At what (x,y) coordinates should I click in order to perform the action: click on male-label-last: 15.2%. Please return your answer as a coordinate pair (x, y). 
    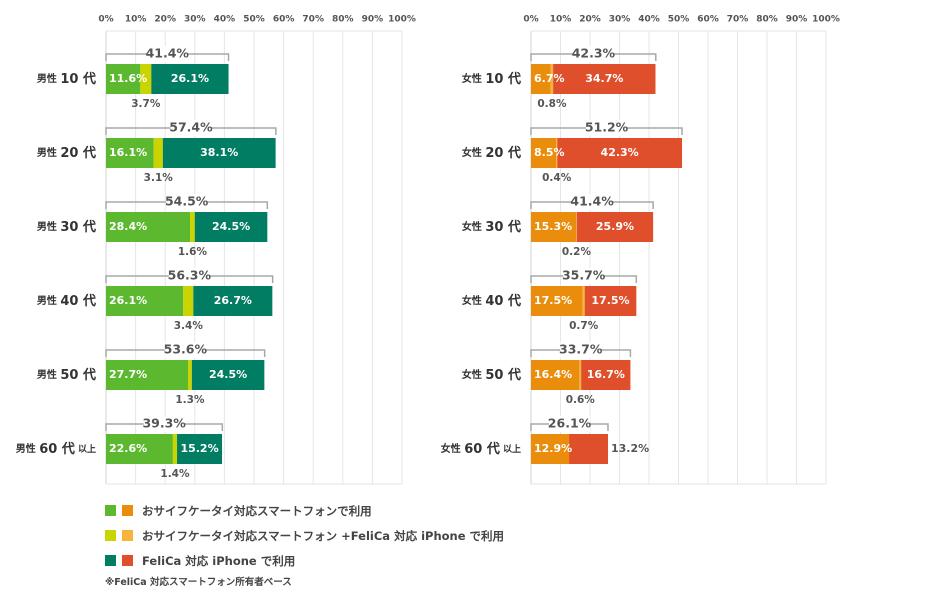
    Looking at the image, I should click on (199, 448).